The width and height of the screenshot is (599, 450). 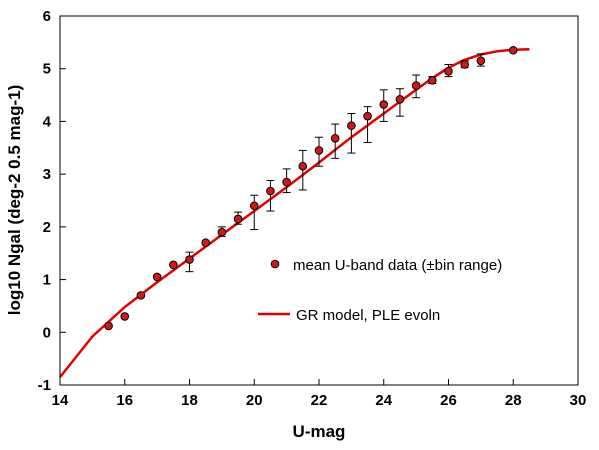 I want to click on y-tick-label: 0, so click(x=47, y=332).